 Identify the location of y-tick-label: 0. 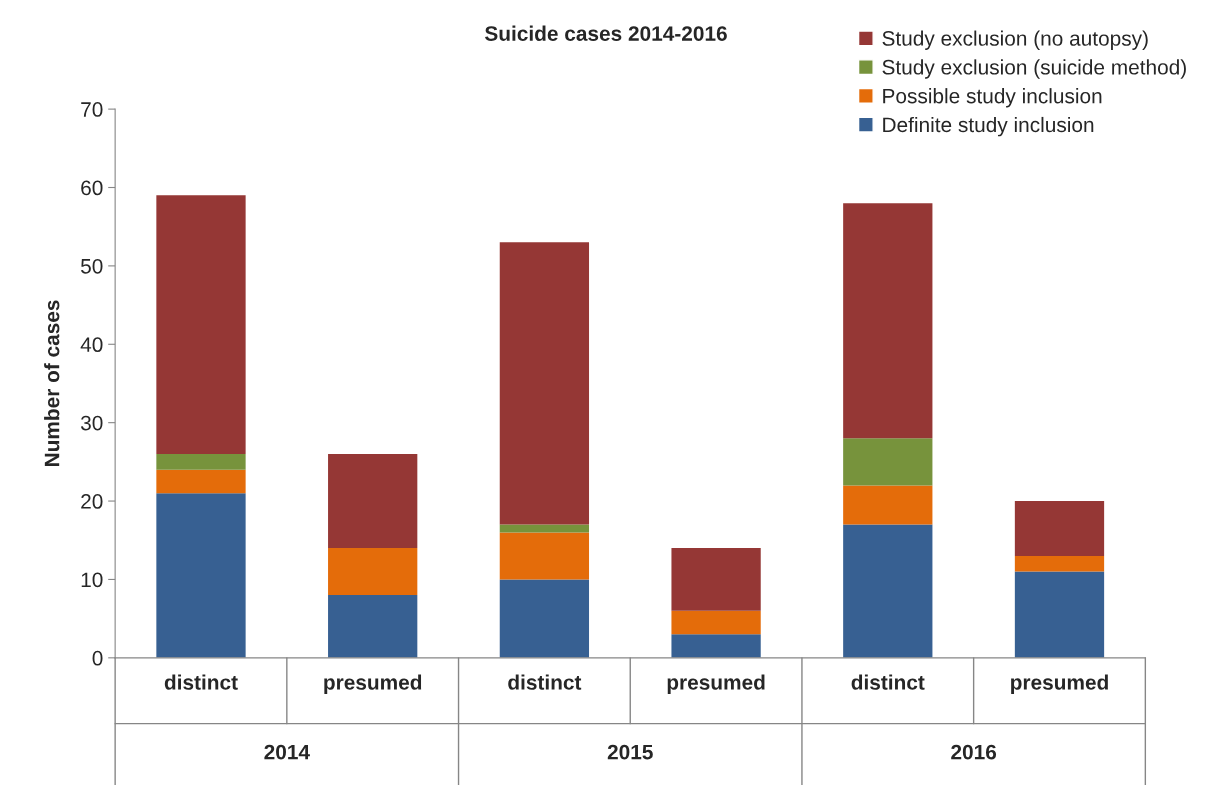
(97, 658).